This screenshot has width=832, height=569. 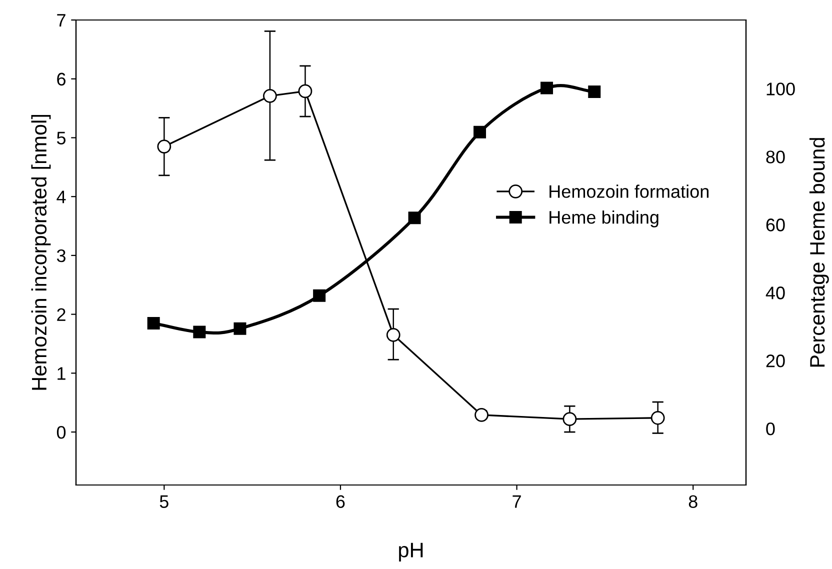 I want to click on x-tick-label: 8, so click(x=693, y=501).